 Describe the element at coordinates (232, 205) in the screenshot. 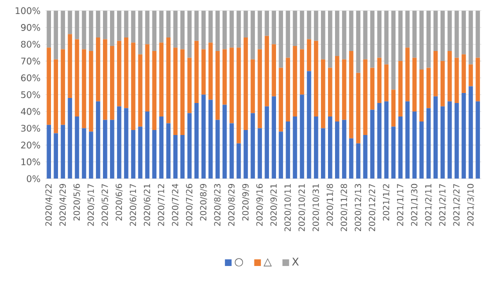

I see `x-tick-label: 2020/8/29` at that location.